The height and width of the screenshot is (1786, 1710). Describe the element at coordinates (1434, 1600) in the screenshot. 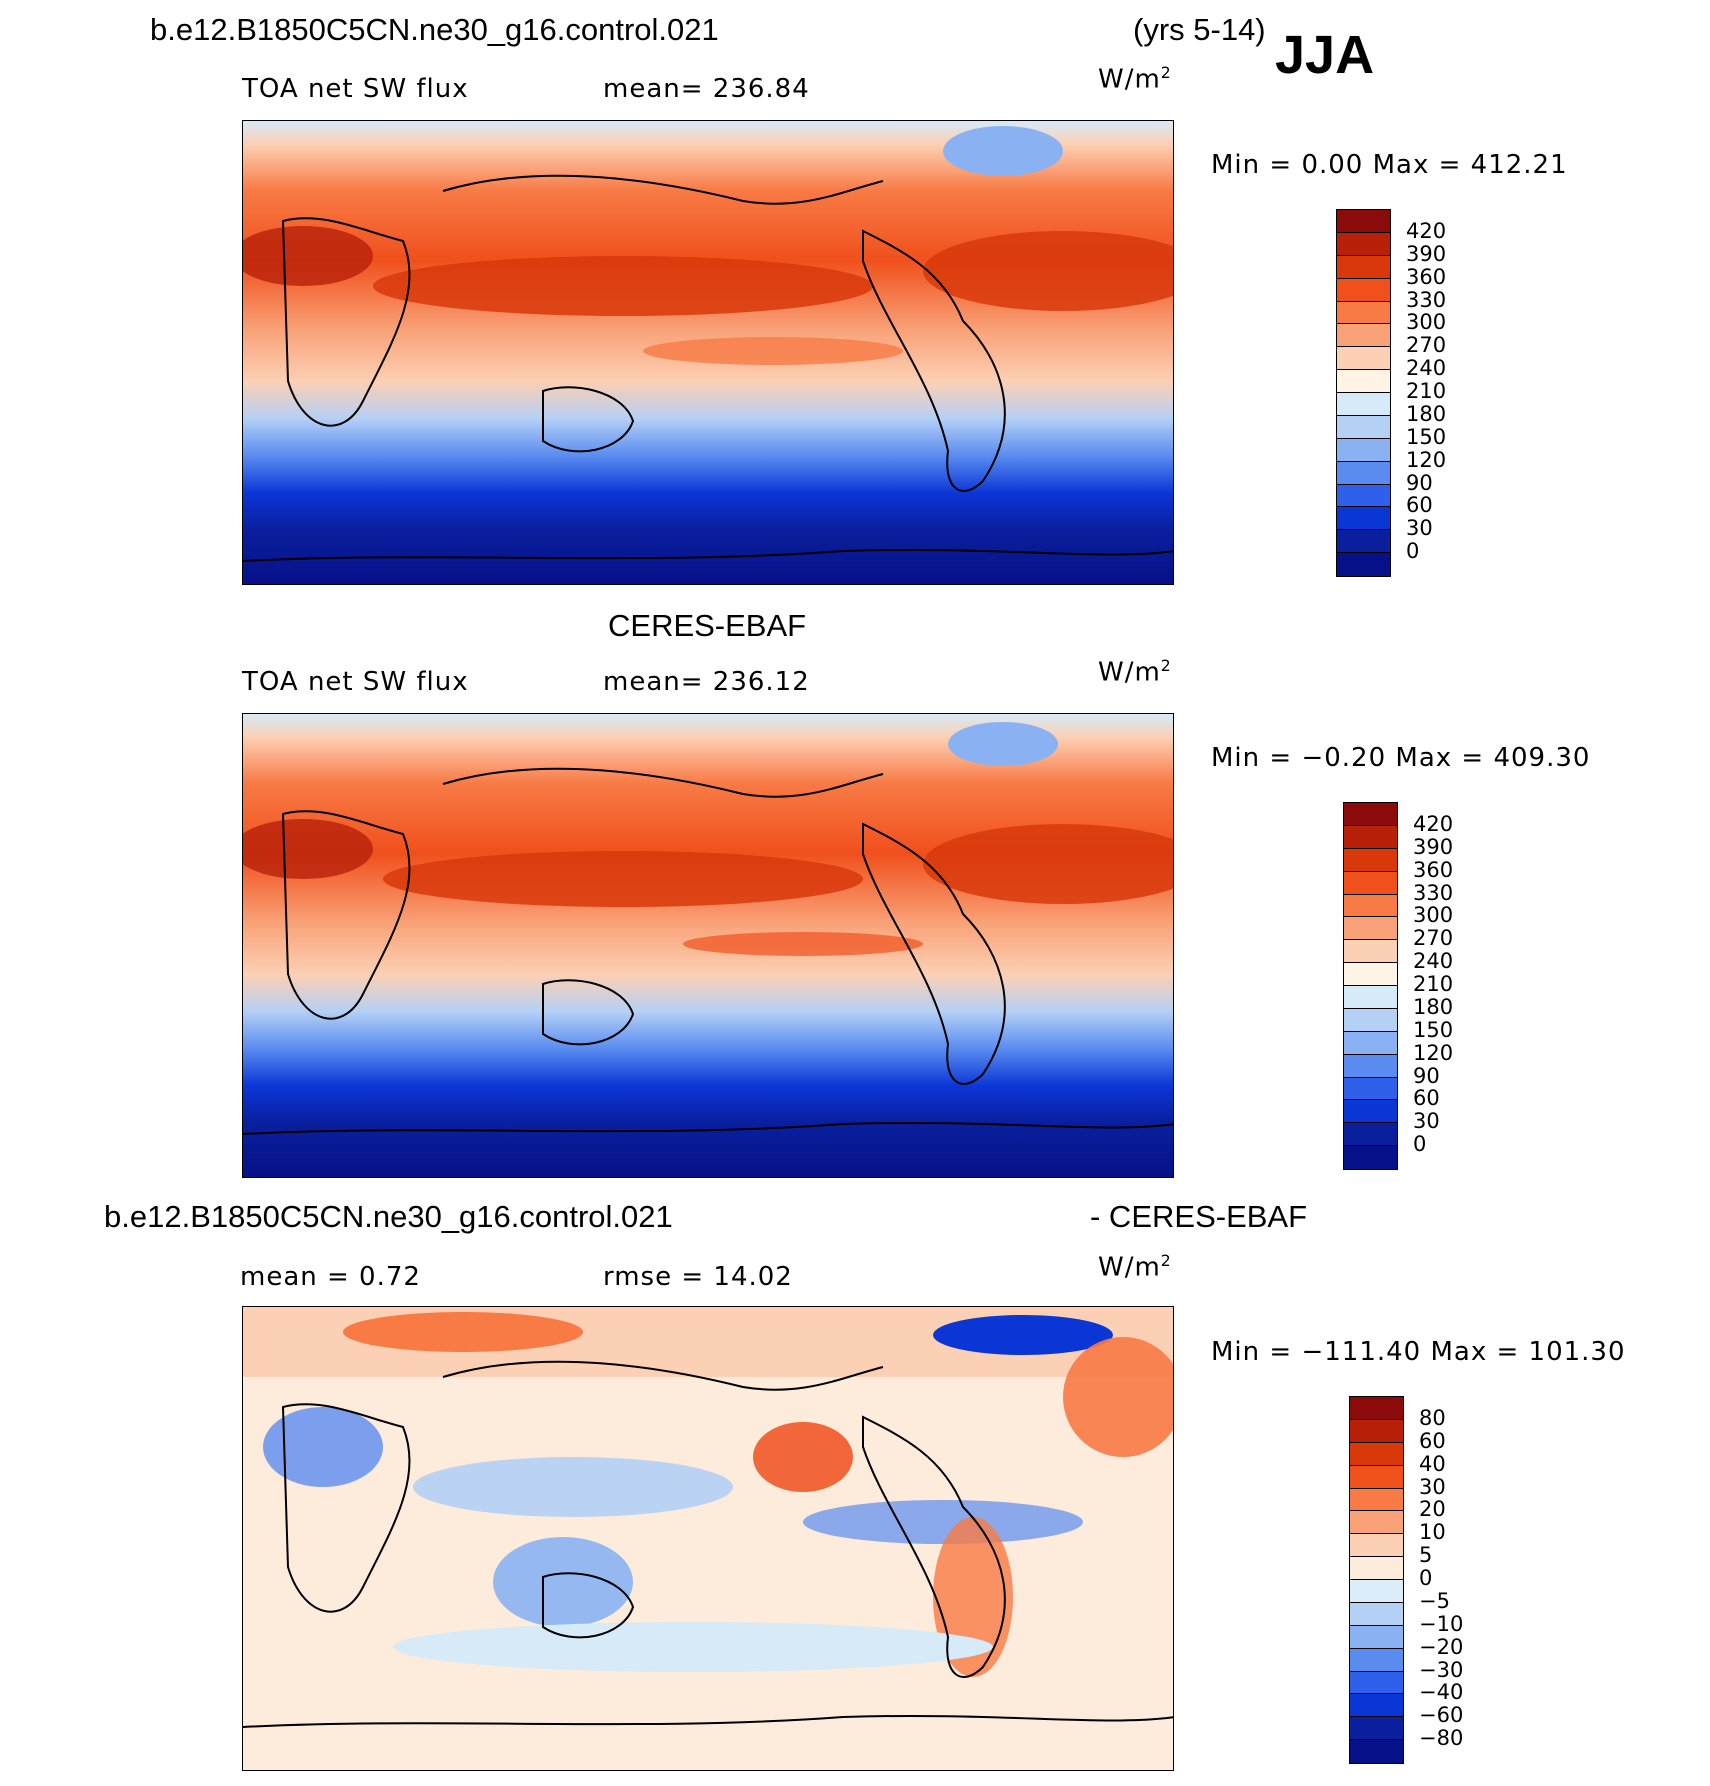

I see `colorbar-tick-label: −5` at that location.